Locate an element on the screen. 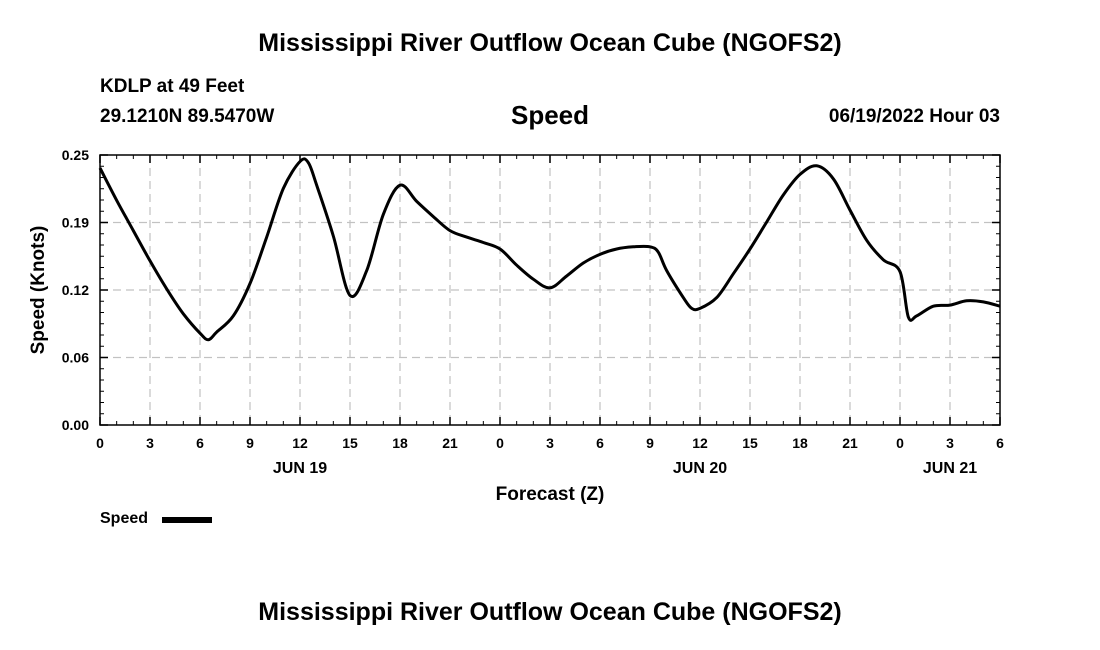 Image resolution: width=1100 pixels, height=650 pixels. station-label: KDLP at 49 Feet is located at coordinates (172, 86).